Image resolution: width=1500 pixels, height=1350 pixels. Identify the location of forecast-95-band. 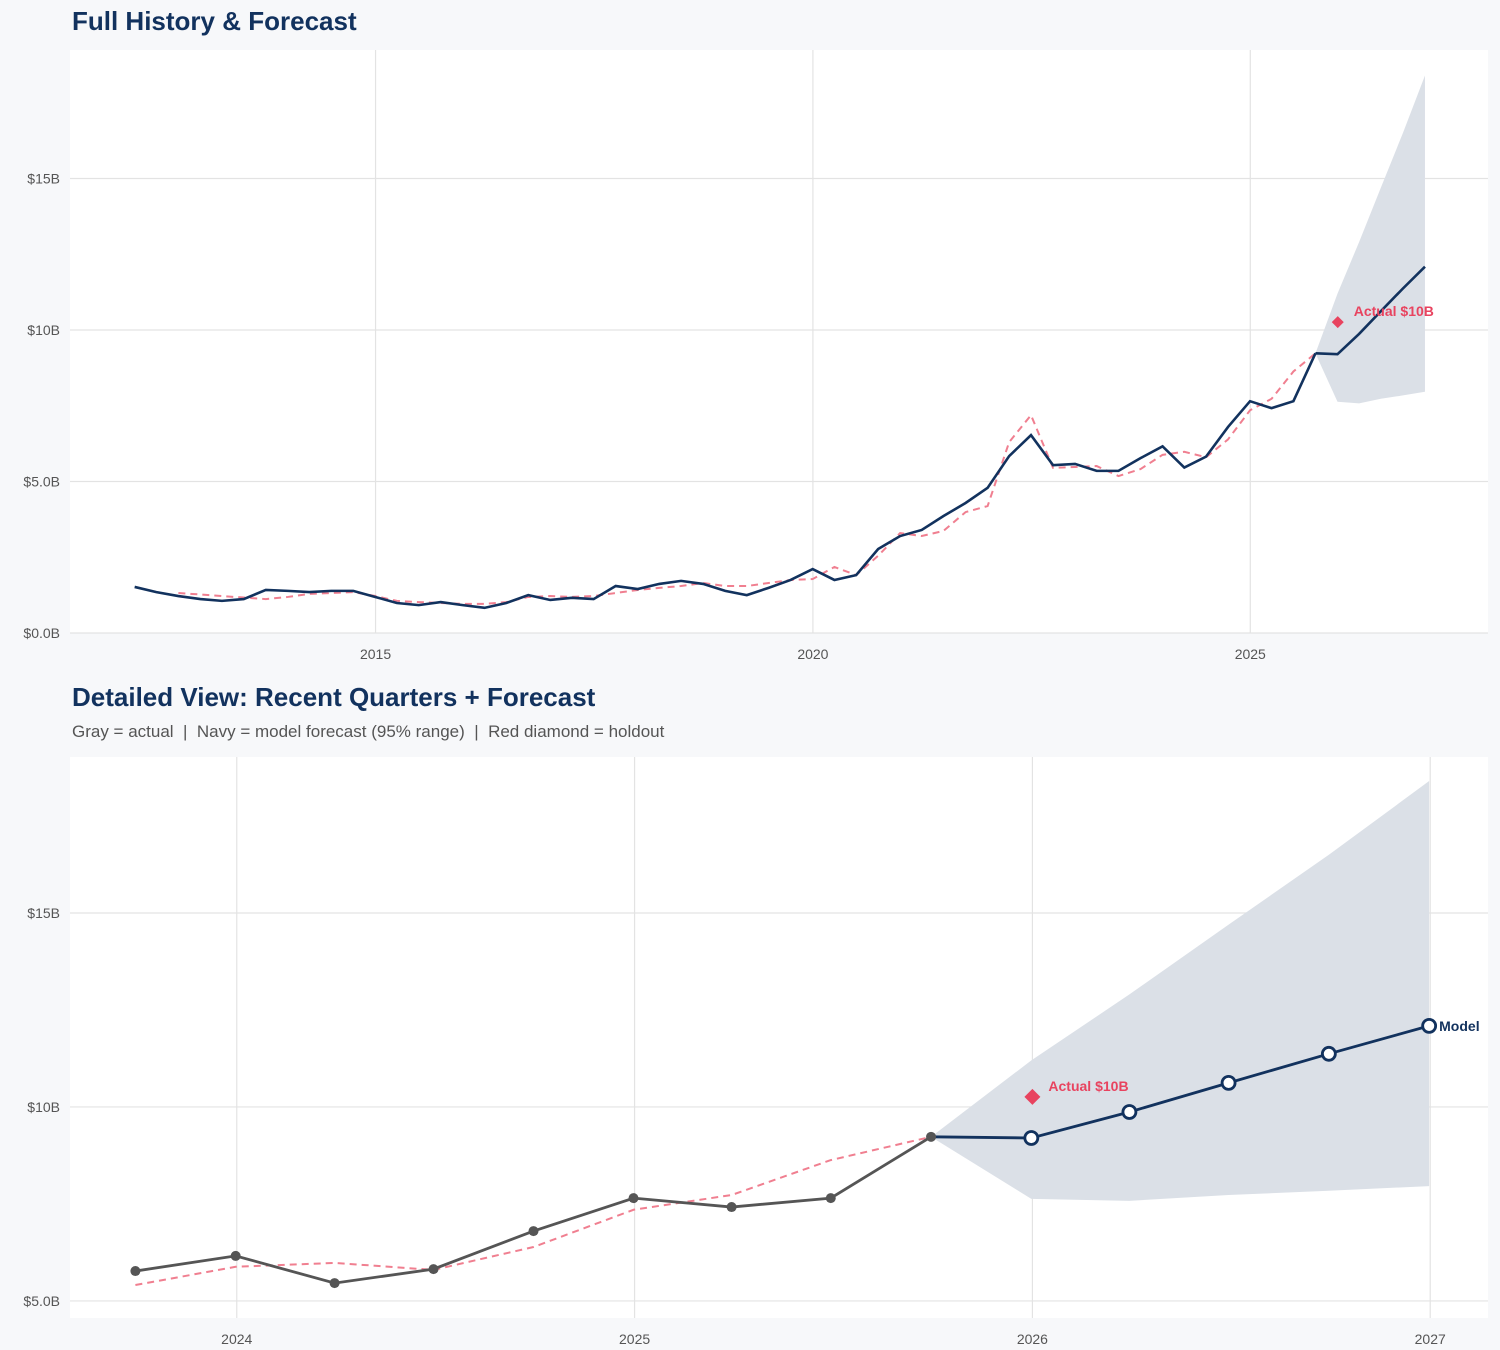
(1180, 991).